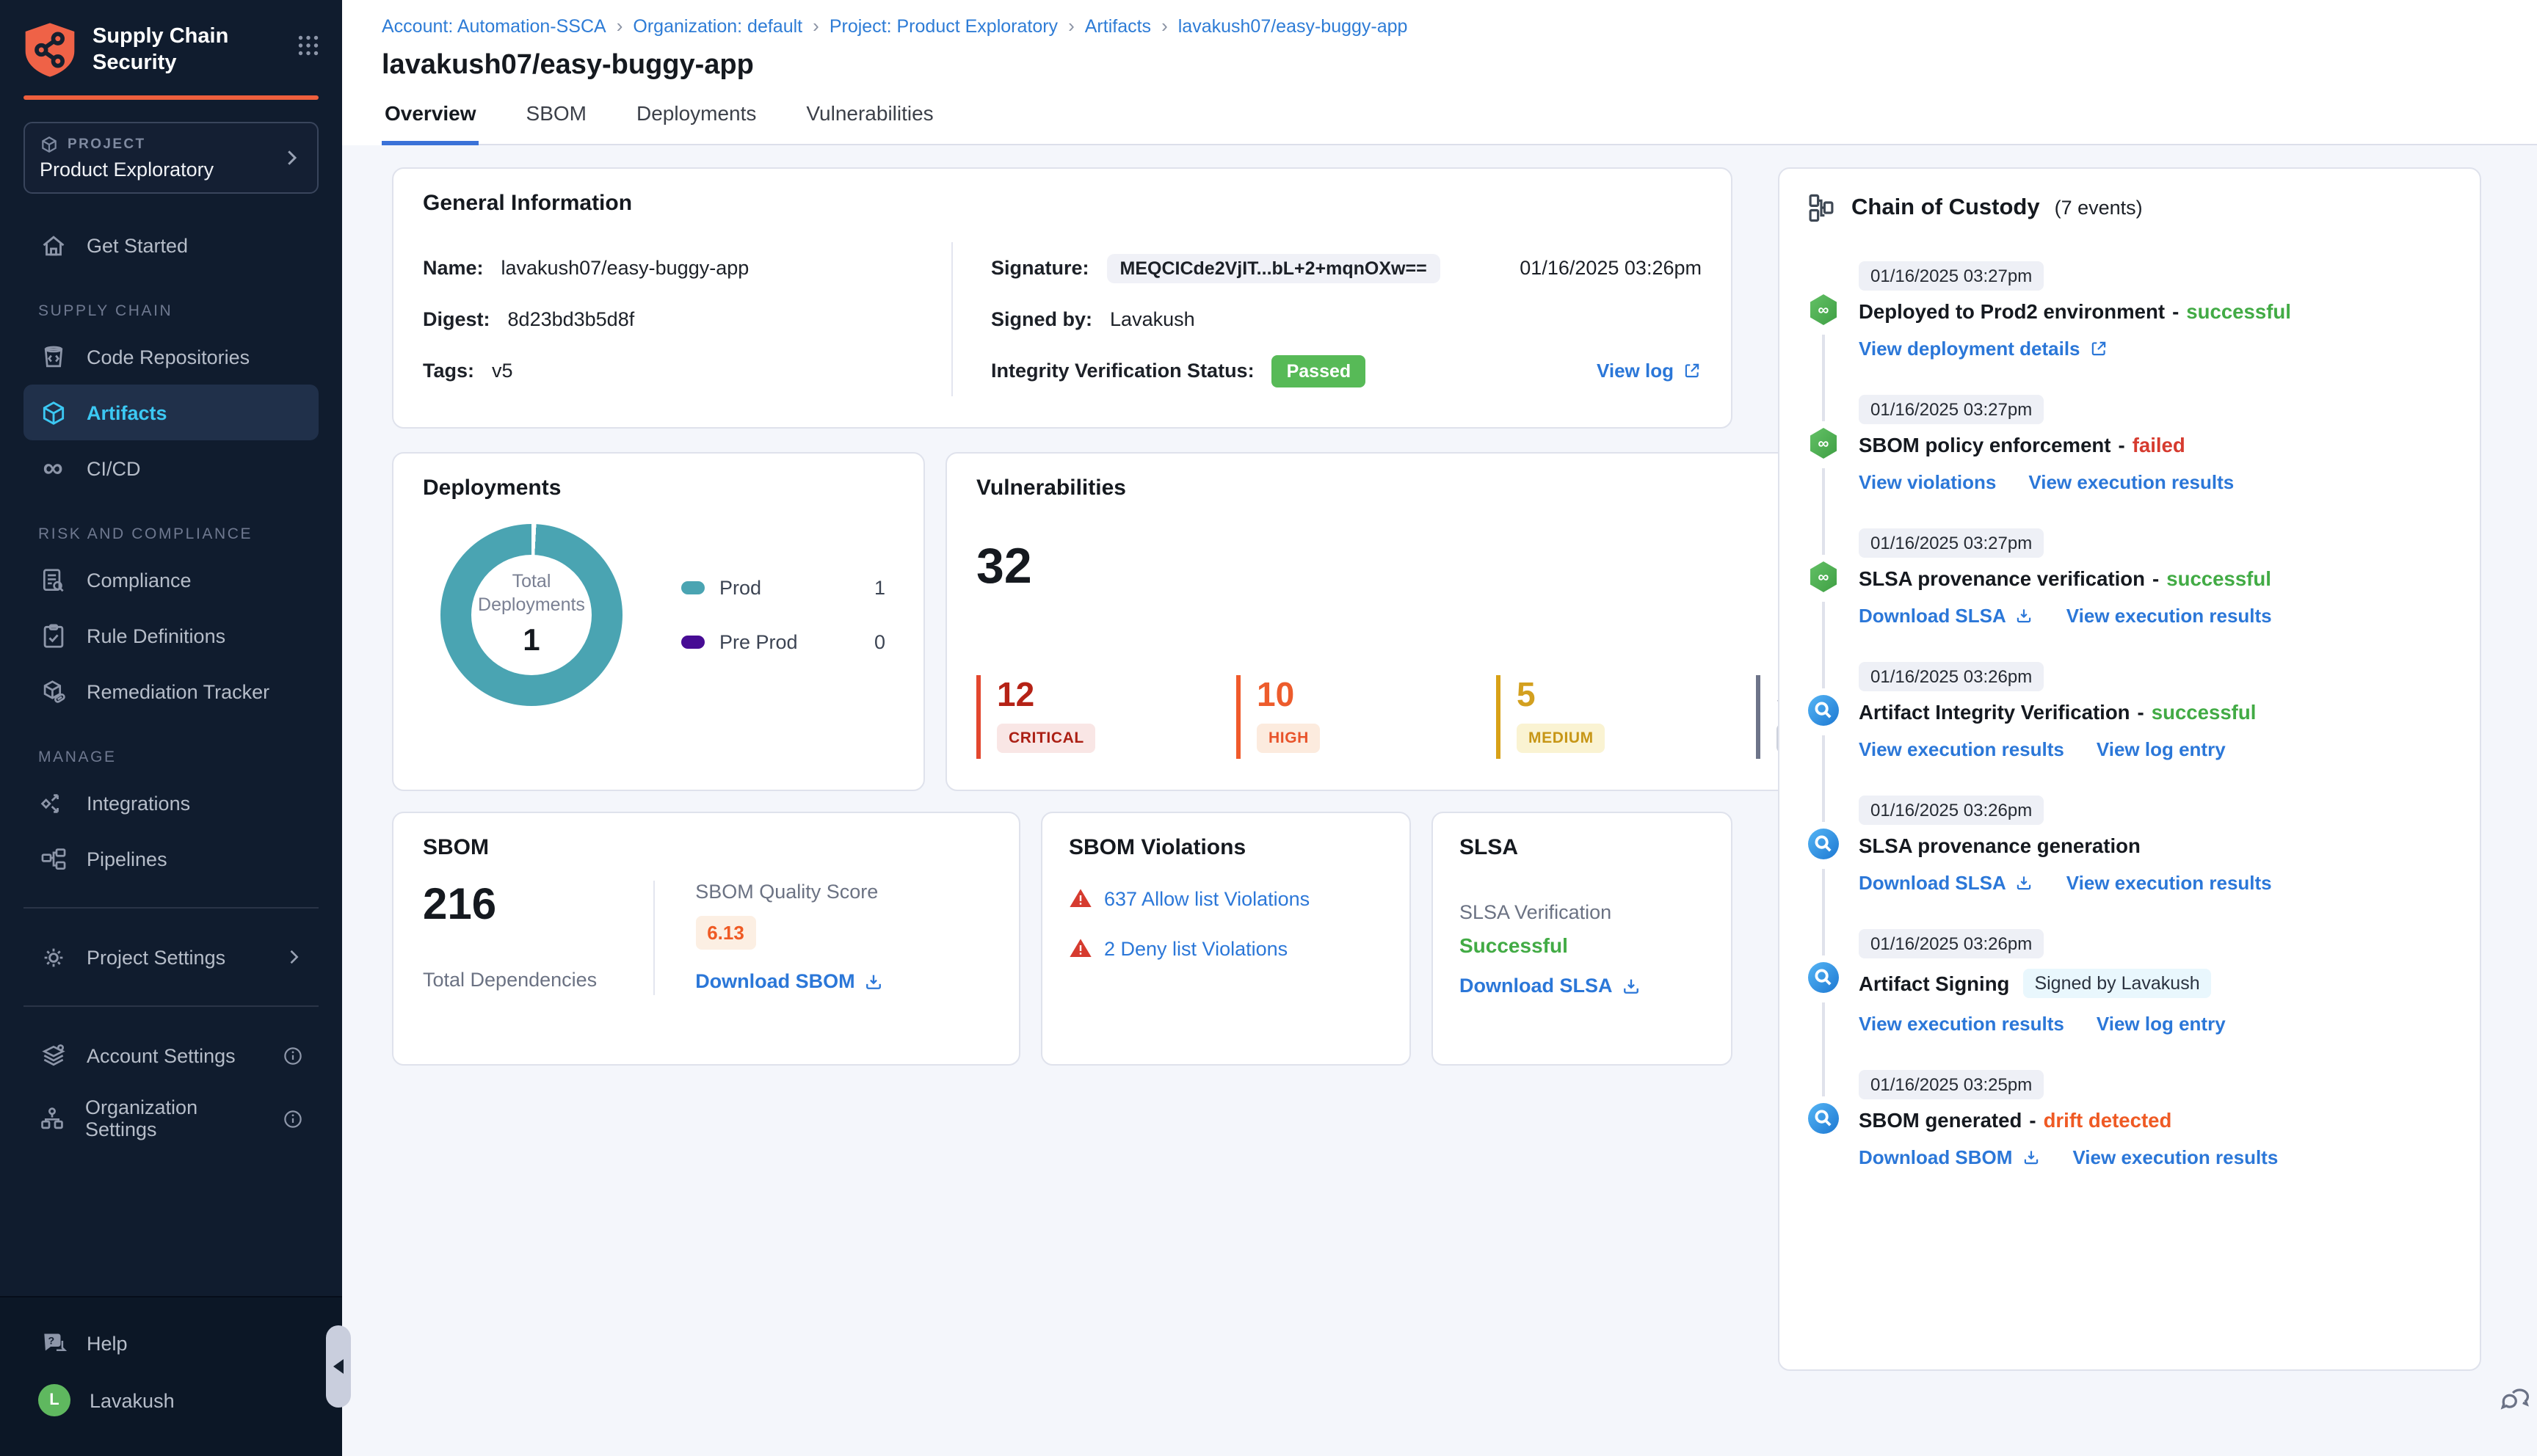  I want to click on view-deployment-details-link: View deployment details, so click(1984, 349).